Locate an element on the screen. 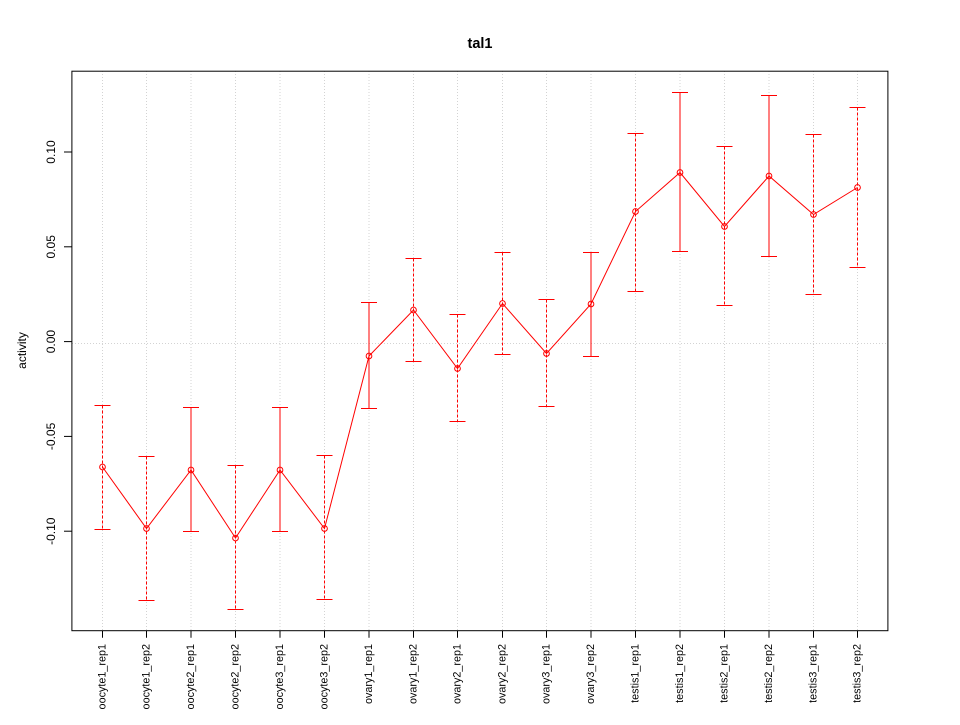 This screenshot has width=960, height=725. svg-text: testis2_rep2 is located at coordinates (769, 673).